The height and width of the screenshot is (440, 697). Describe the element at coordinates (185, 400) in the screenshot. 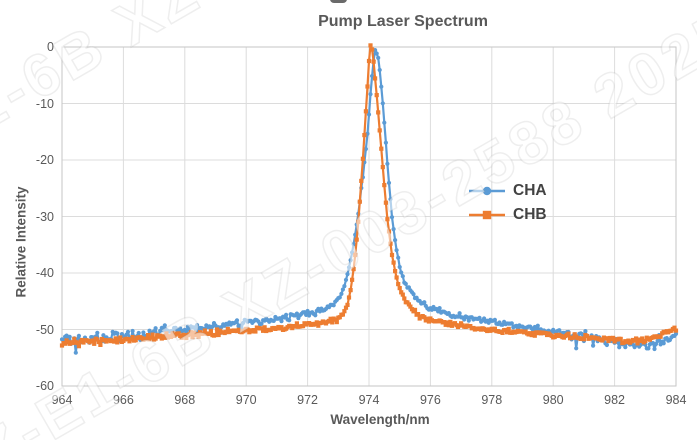

I see `x-tick-label: 968` at that location.